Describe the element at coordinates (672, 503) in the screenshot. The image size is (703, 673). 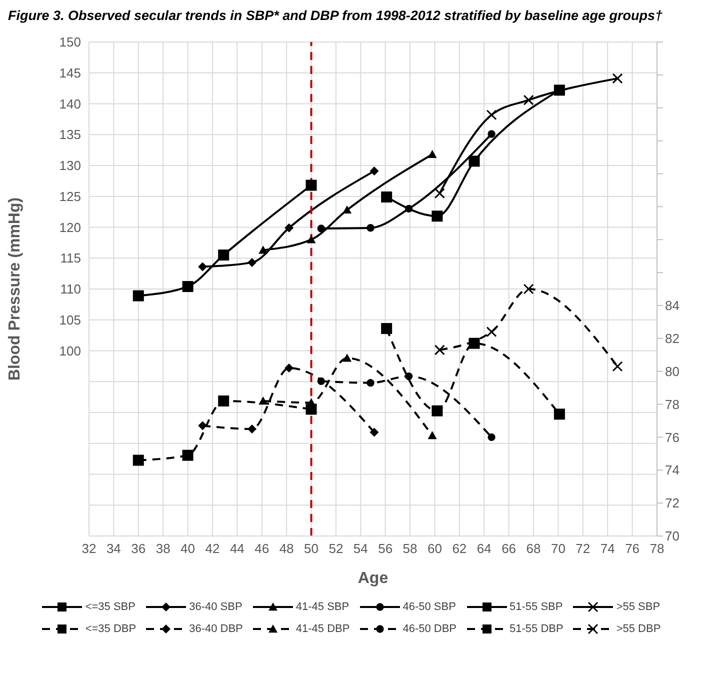
I see `y2-tick-label: 72` at that location.